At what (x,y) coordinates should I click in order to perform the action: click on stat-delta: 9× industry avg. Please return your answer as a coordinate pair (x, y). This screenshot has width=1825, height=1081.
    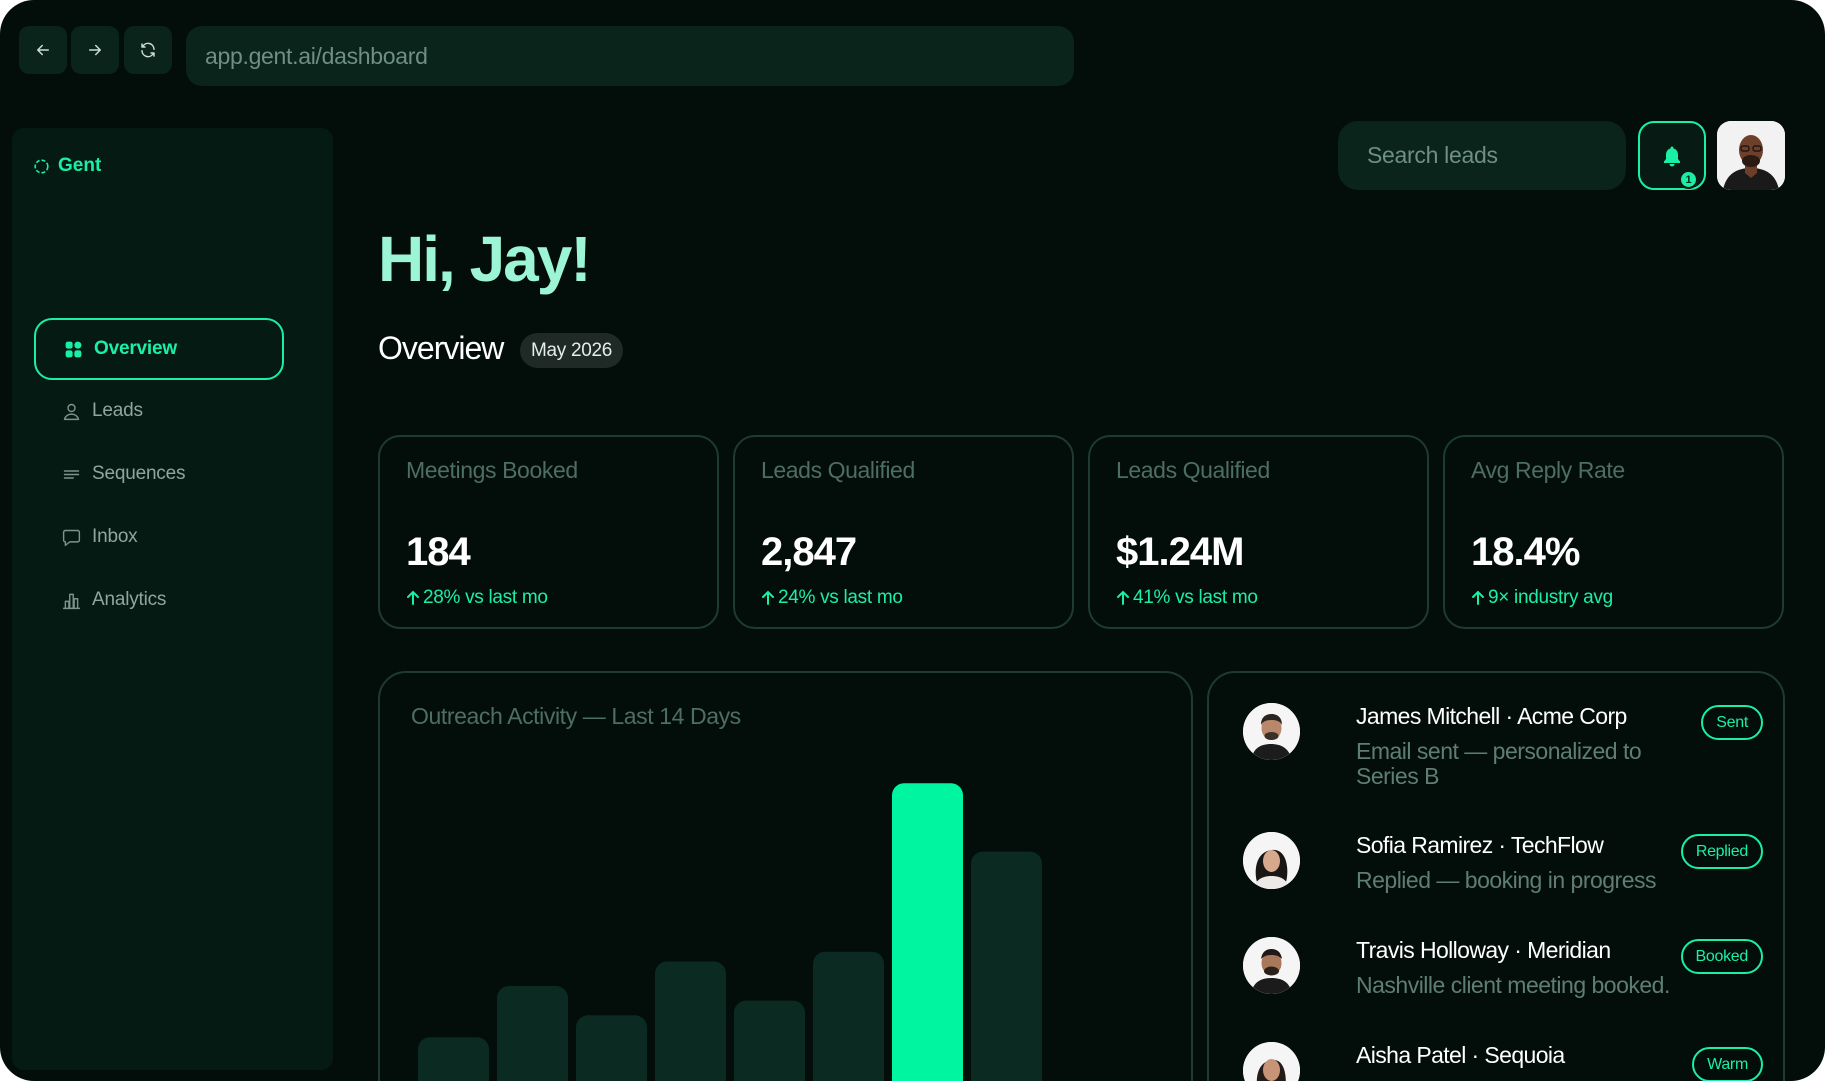
    Looking at the image, I should click on (1542, 598).